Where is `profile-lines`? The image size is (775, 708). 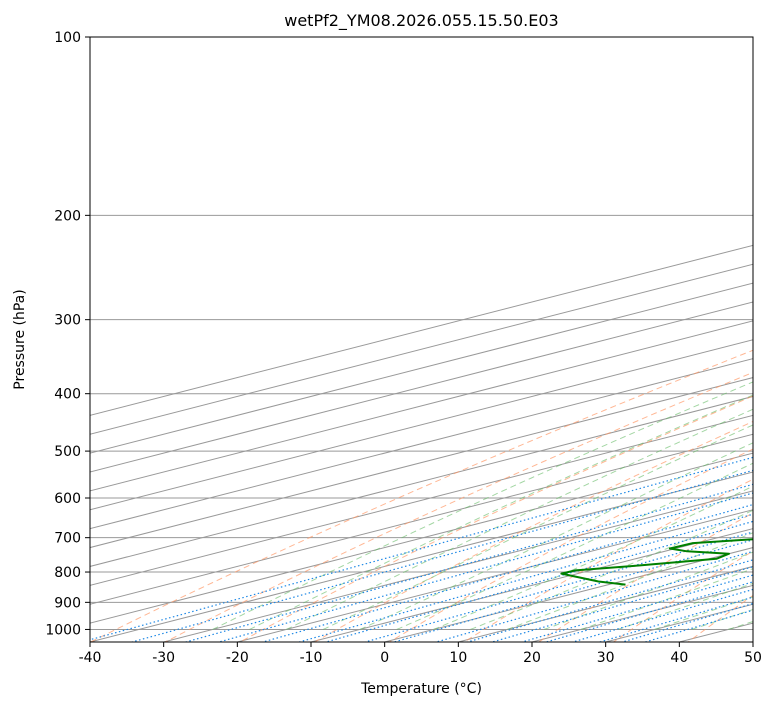
profile-lines is located at coordinates (656, 562).